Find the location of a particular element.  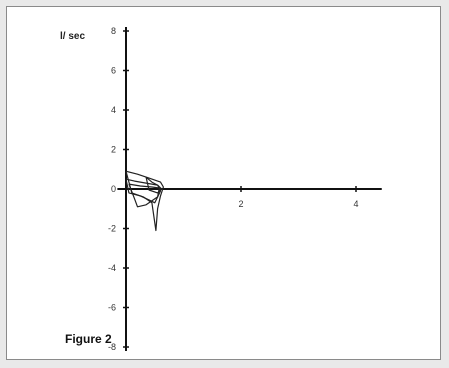

x-tick-label: 2 is located at coordinates (240, 204).